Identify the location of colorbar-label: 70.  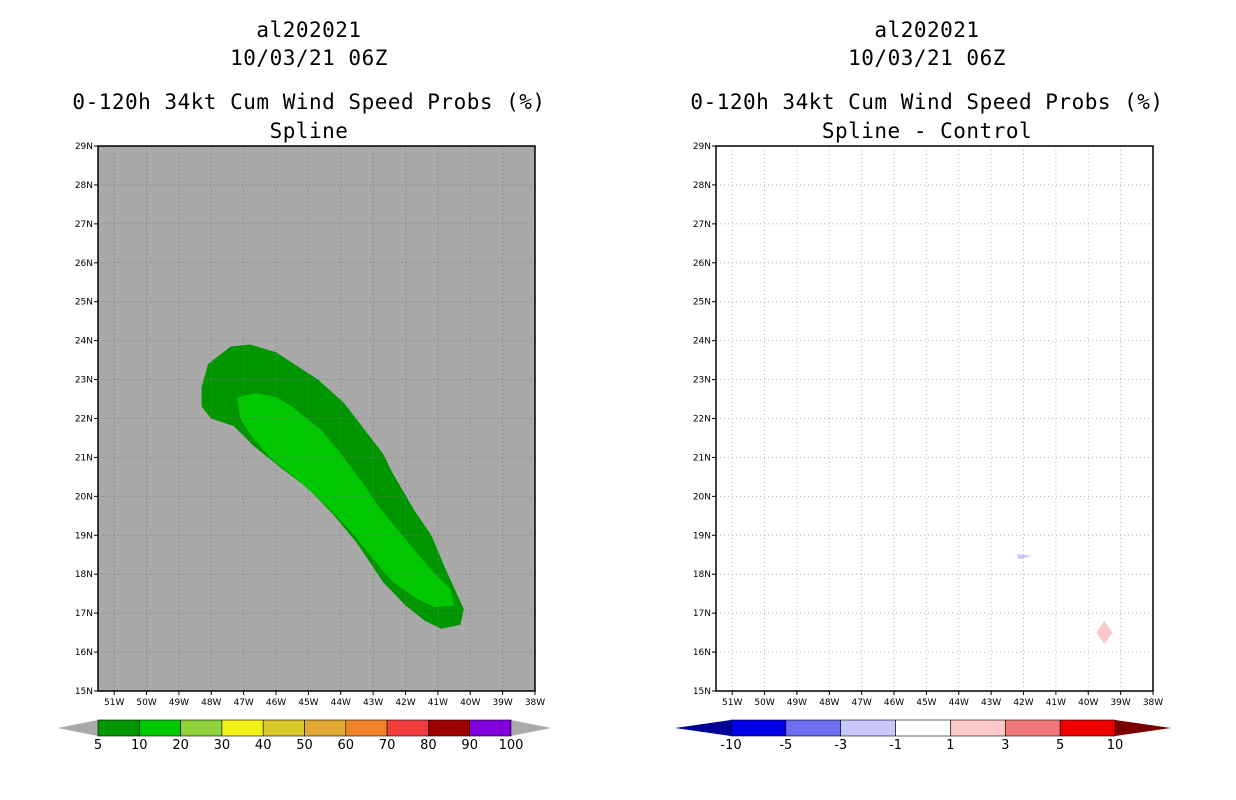
(387, 745).